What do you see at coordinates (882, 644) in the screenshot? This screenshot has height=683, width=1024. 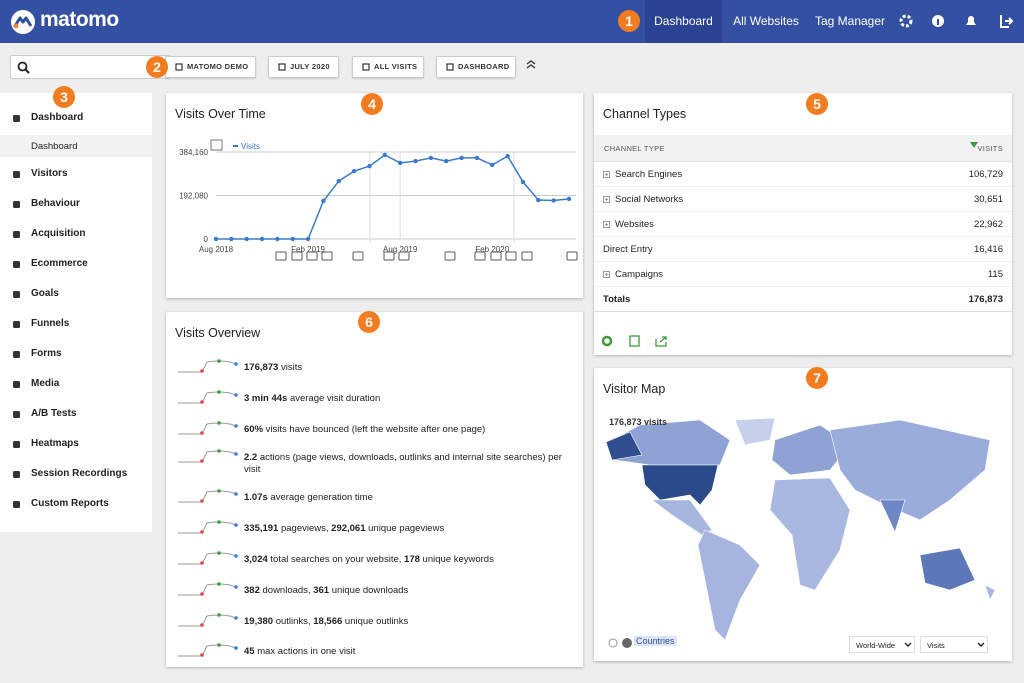 I see `region-select: World-Wide` at bounding box center [882, 644].